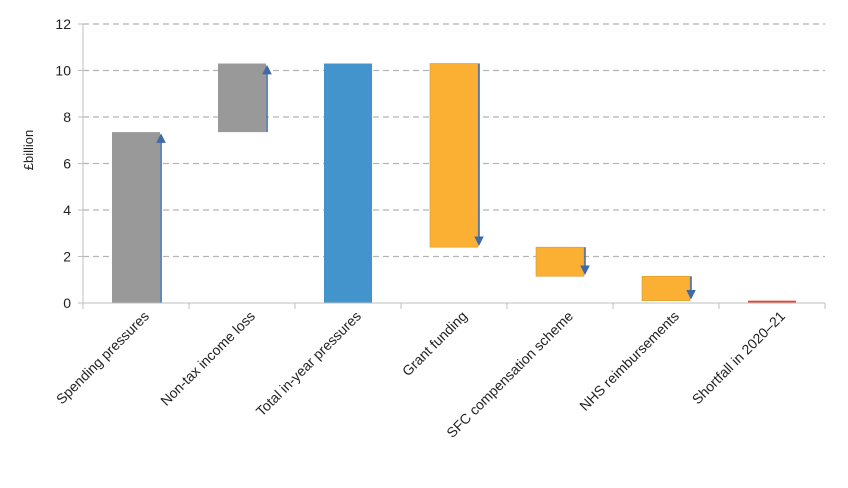 The width and height of the screenshot is (848, 488). What do you see at coordinates (67, 303) in the screenshot?
I see `y-tick-label: 0` at bounding box center [67, 303].